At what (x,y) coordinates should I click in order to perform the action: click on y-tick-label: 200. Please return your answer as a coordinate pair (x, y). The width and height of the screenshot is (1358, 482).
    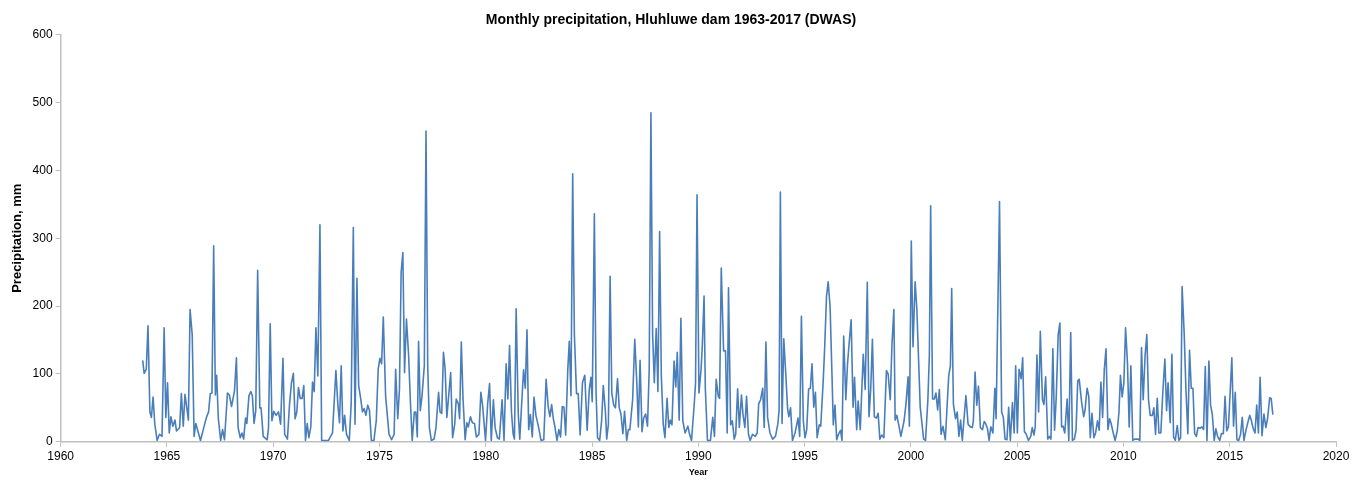
    Looking at the image, I should click on (42, 305).